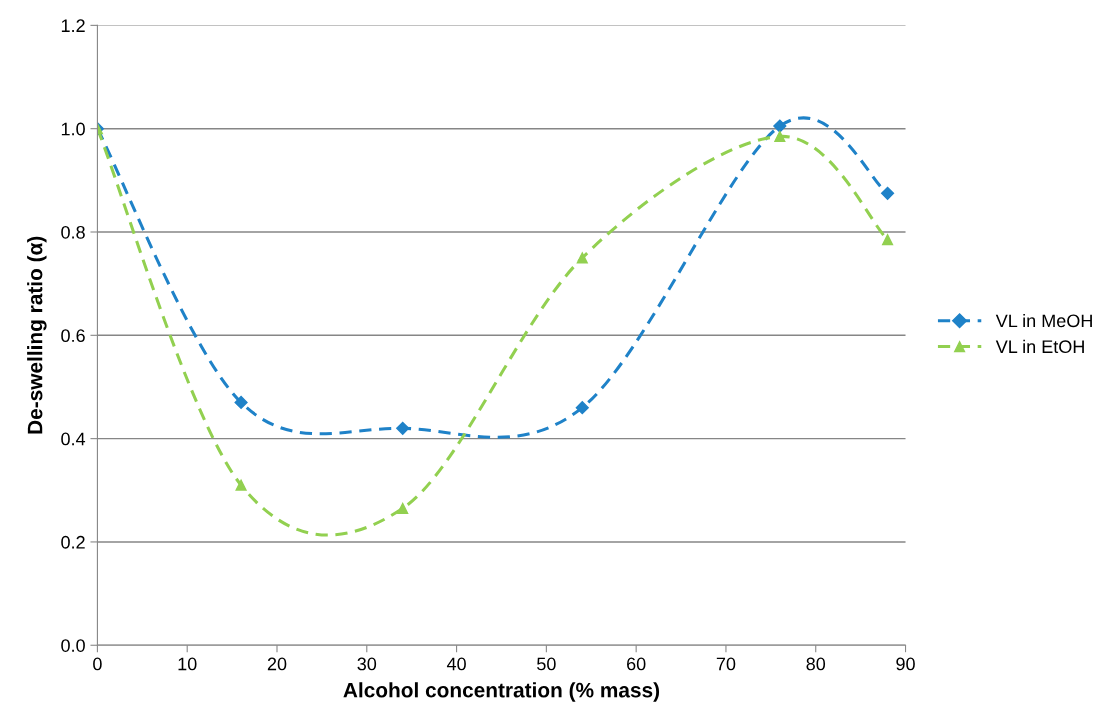 The width and height of the screenshot is (1107, 725). Describe the element at coordinates (187, 664) in the screenshot. I see `x-tick-label: 10` at that location.